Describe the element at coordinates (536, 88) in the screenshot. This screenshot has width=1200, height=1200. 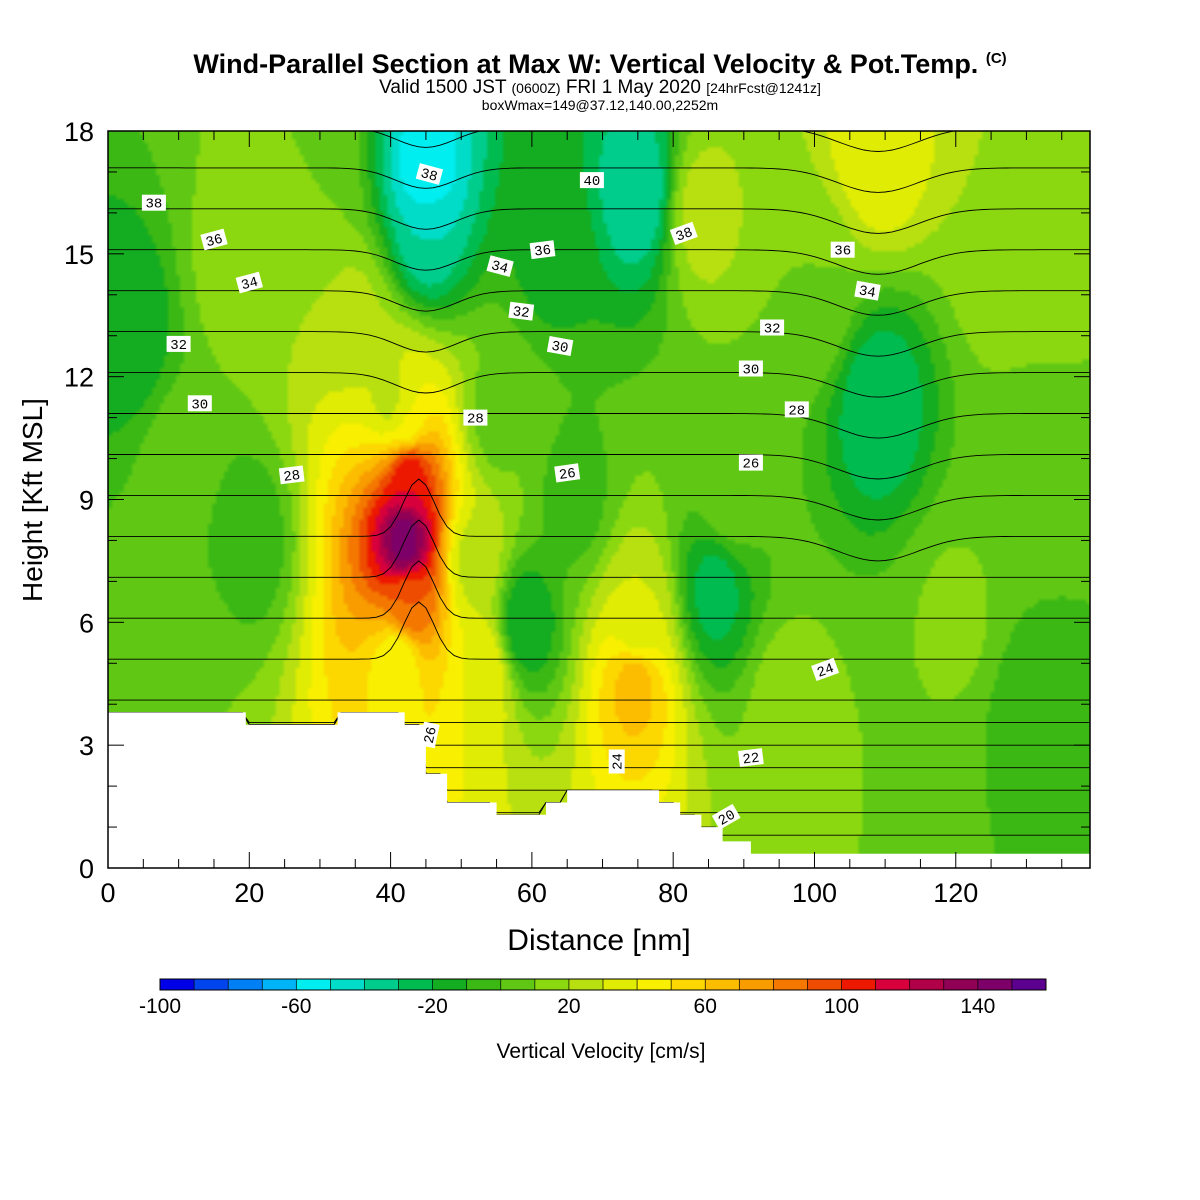
I see `utc-time: (0600Z)` at that location.